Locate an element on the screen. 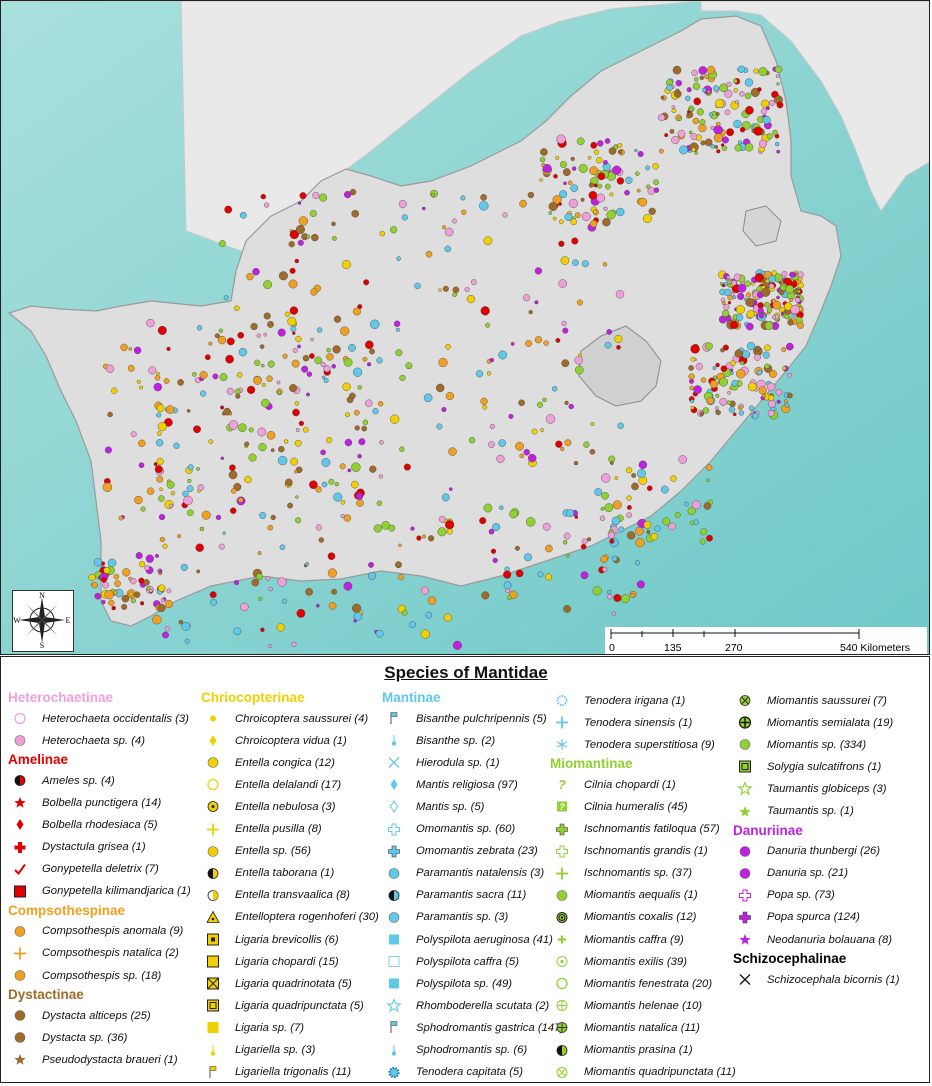 The height and width of the screenshot is (1086, 932). legend-entry: Compsothespis natalica (2) is located at coordinates (93, 953).